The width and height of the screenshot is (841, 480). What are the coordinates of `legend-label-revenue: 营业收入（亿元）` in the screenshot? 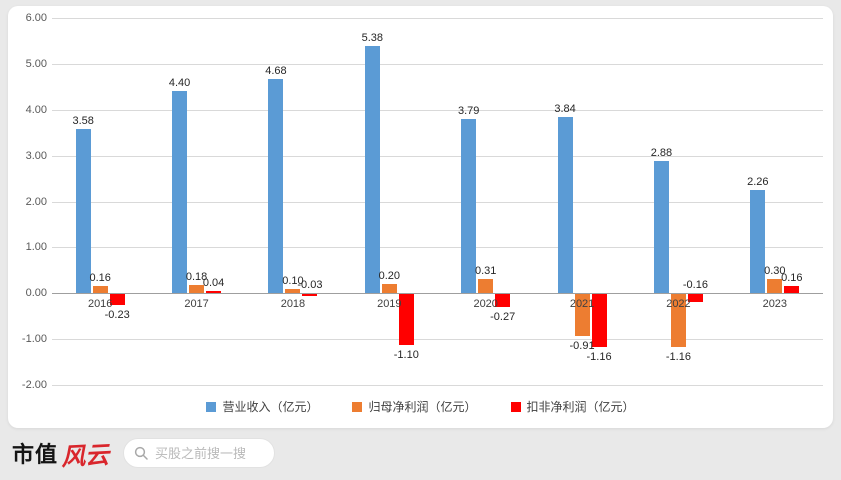 It's located at (270, 407).